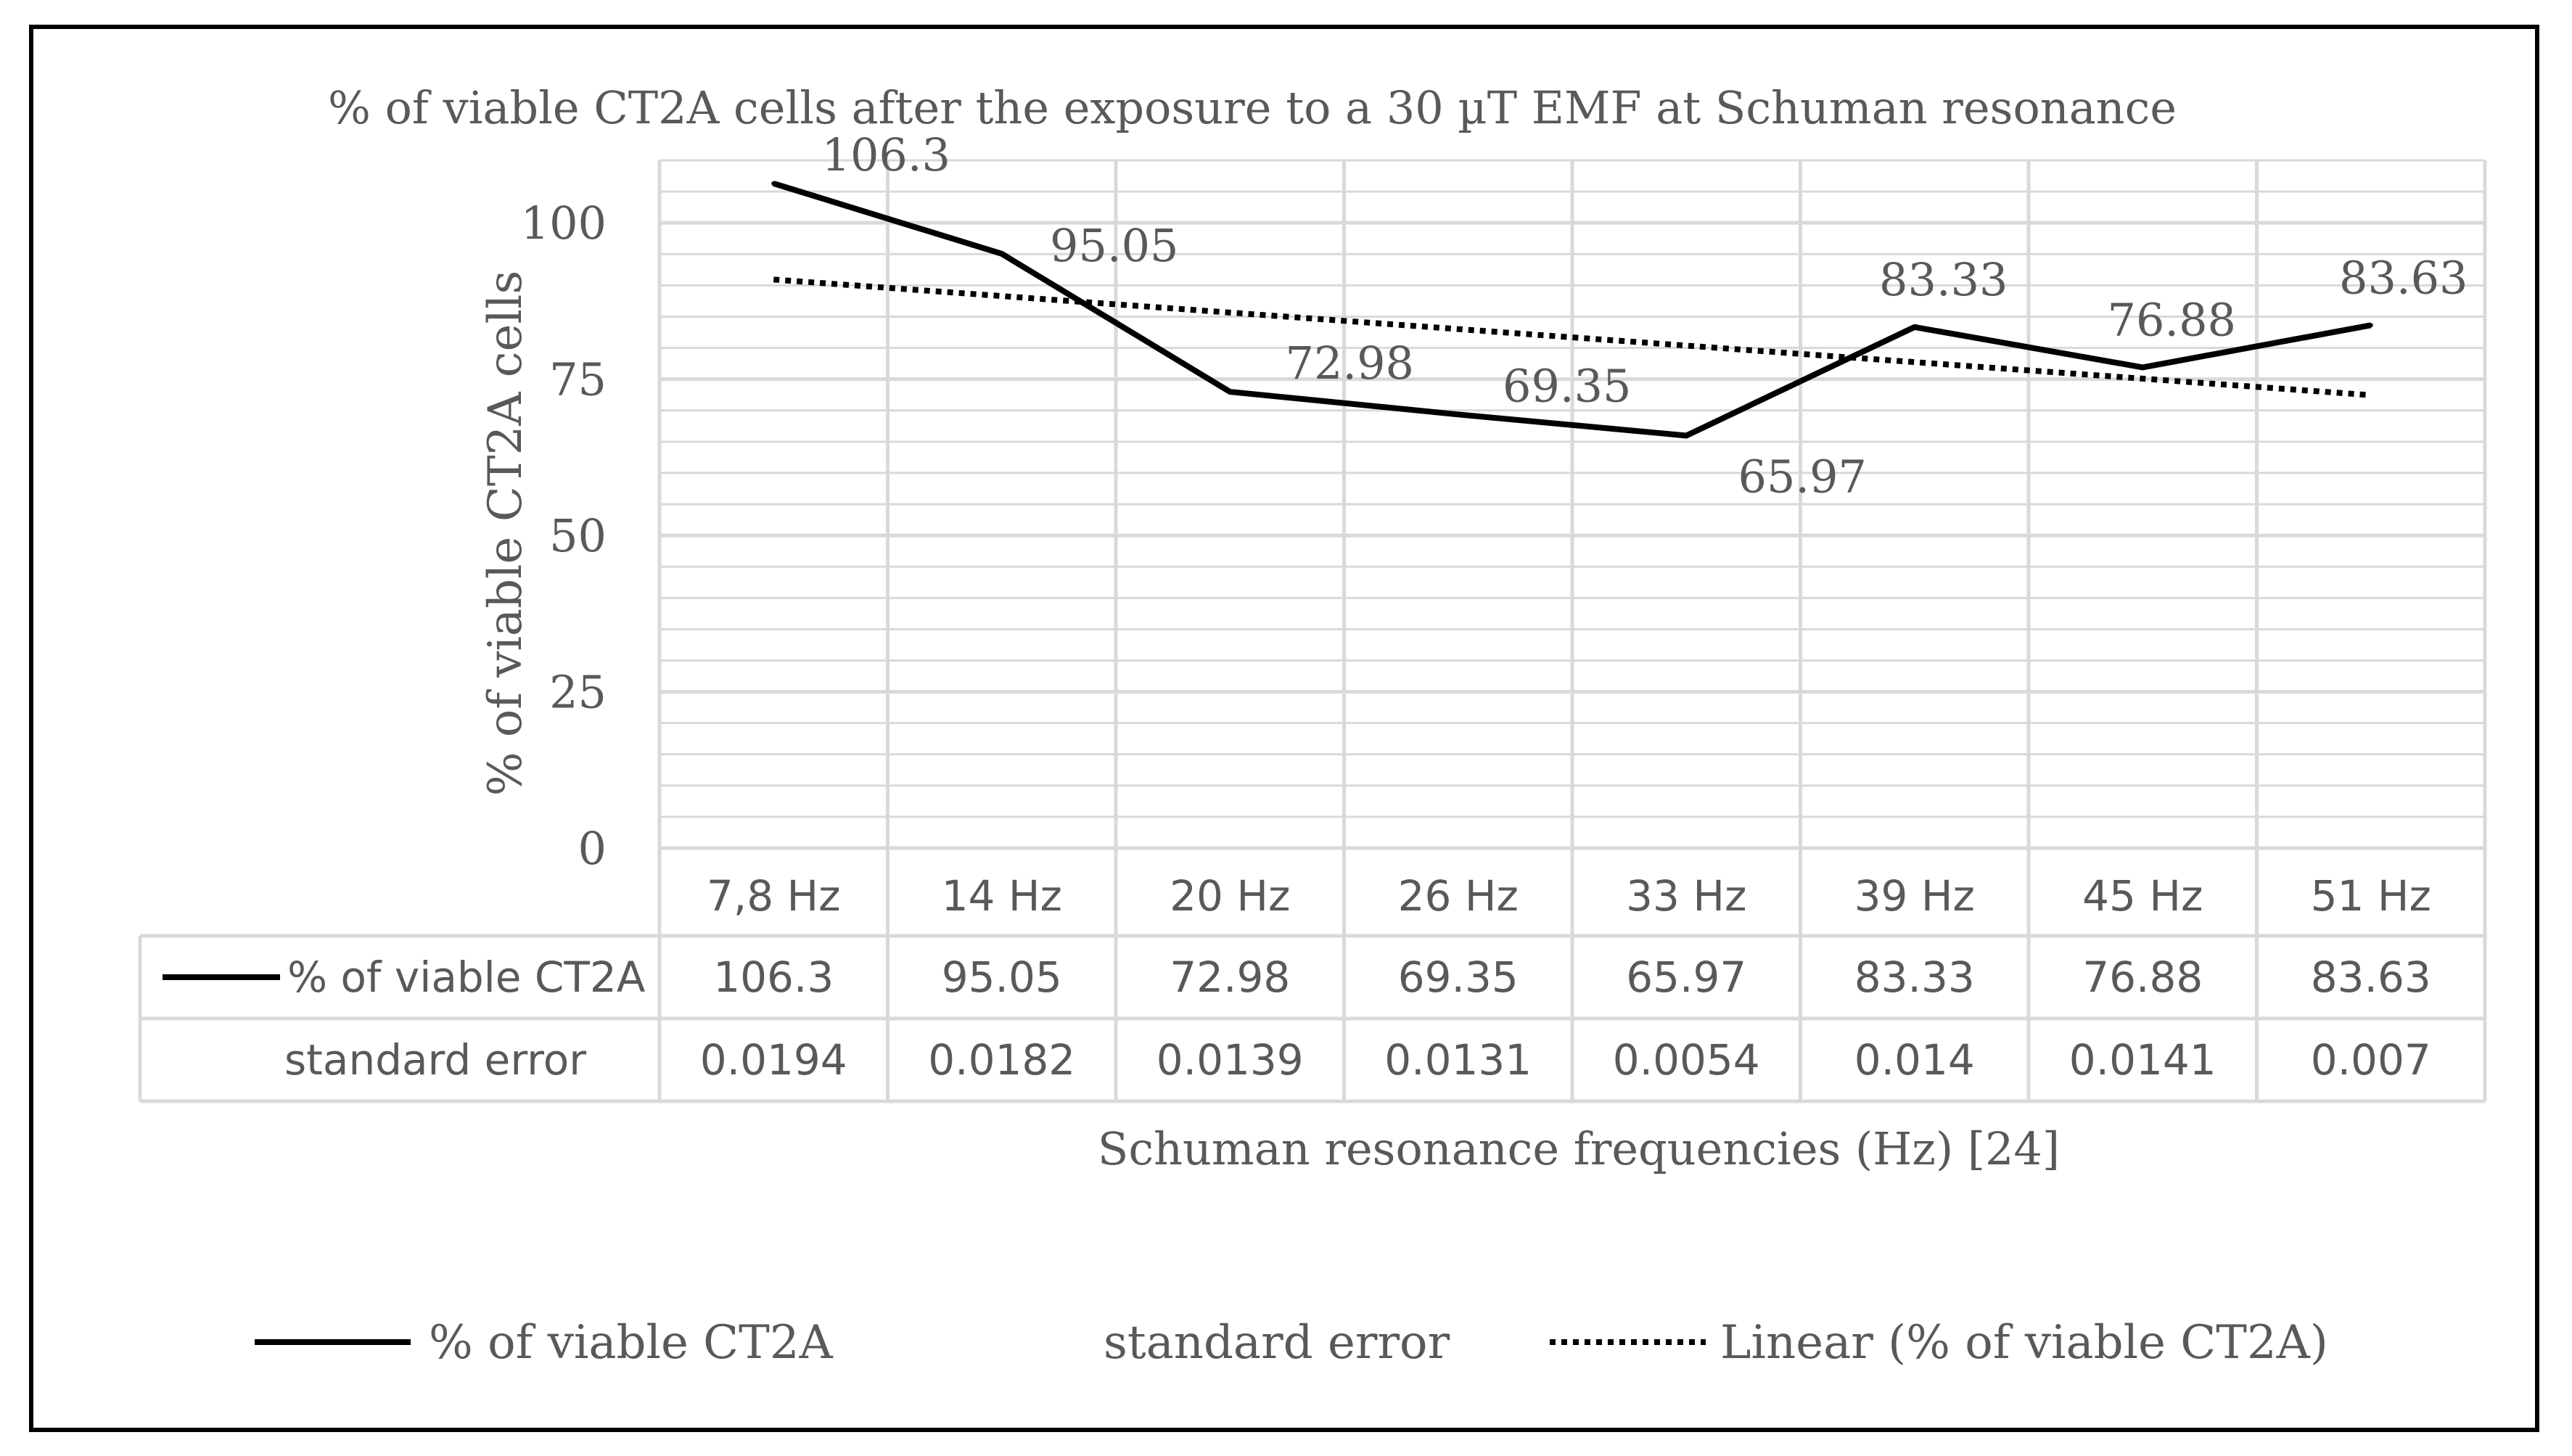  I want to click on x-category-label: 39 Hz, so click(1914, 896).